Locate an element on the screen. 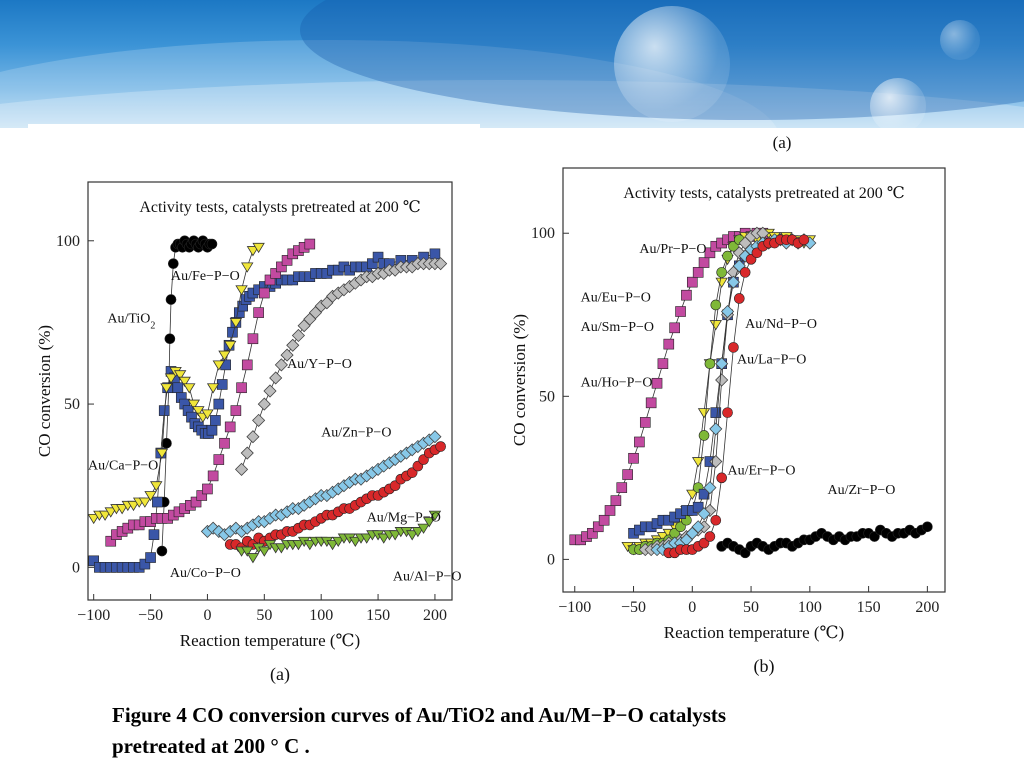 This screenshot has width=1024, height=768. series-au-al-p-o is located at coordinates (338, 537).